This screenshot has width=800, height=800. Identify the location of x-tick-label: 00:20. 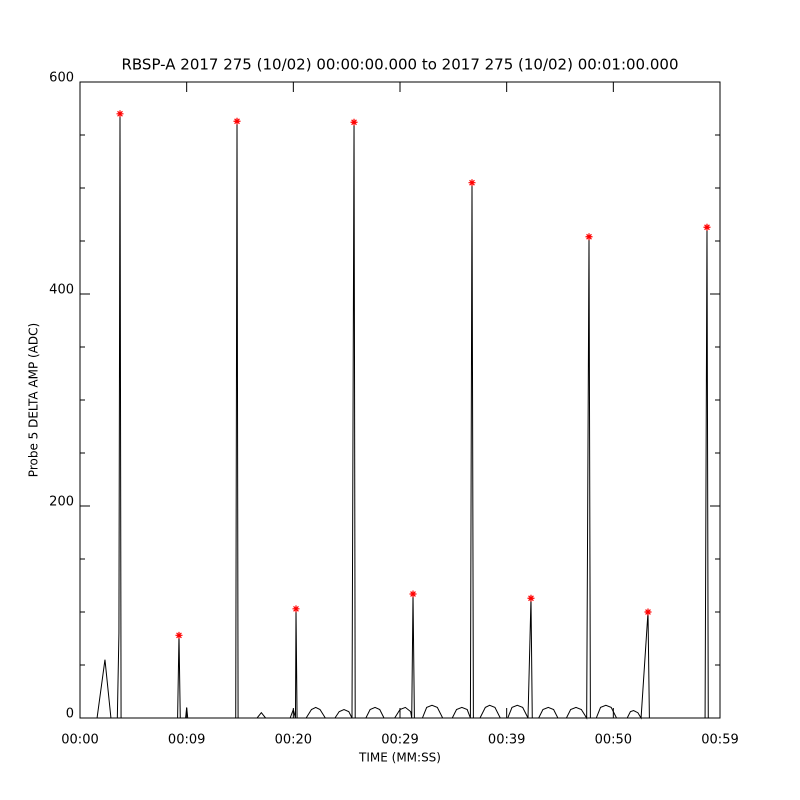
(293, 740).